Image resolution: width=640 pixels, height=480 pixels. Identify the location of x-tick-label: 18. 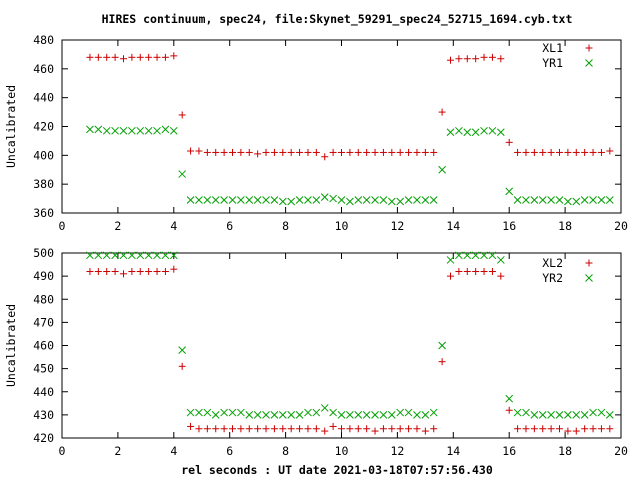
(565, 451).